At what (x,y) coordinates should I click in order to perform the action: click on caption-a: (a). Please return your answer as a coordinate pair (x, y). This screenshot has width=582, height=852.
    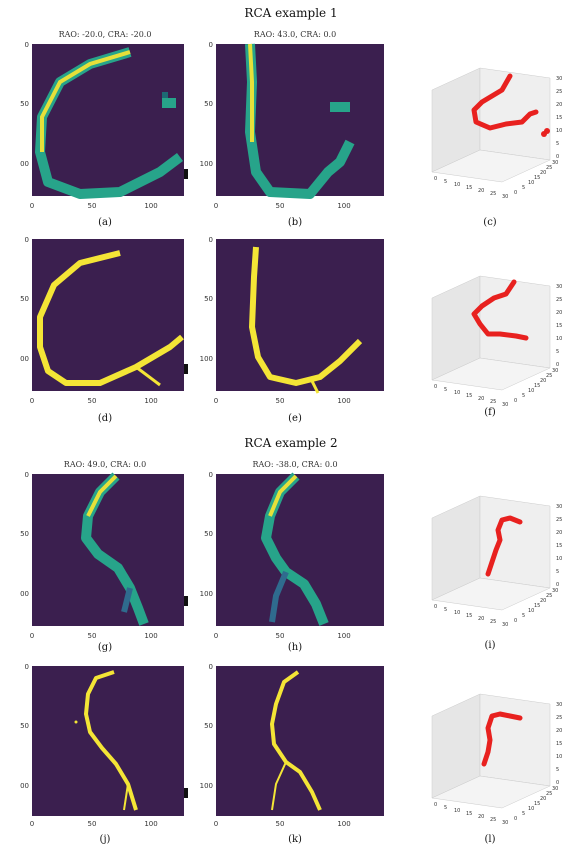
    Looking at the image, I should click on (105, 222).